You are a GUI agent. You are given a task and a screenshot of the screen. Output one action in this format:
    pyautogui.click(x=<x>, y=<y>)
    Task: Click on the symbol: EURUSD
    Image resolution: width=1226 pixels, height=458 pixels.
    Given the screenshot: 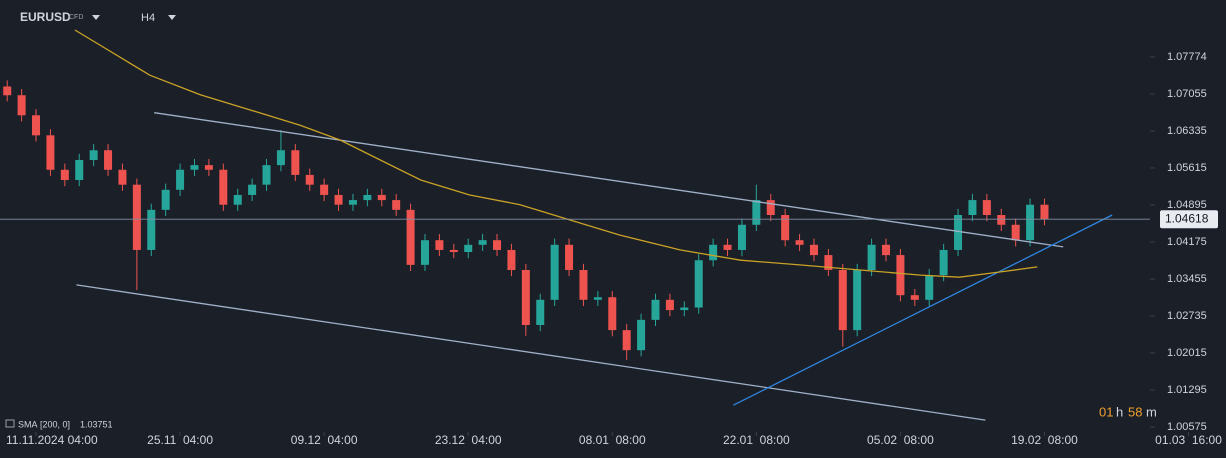 What is the action you would take?
    pyautogui.click(x=45, y=17)
    